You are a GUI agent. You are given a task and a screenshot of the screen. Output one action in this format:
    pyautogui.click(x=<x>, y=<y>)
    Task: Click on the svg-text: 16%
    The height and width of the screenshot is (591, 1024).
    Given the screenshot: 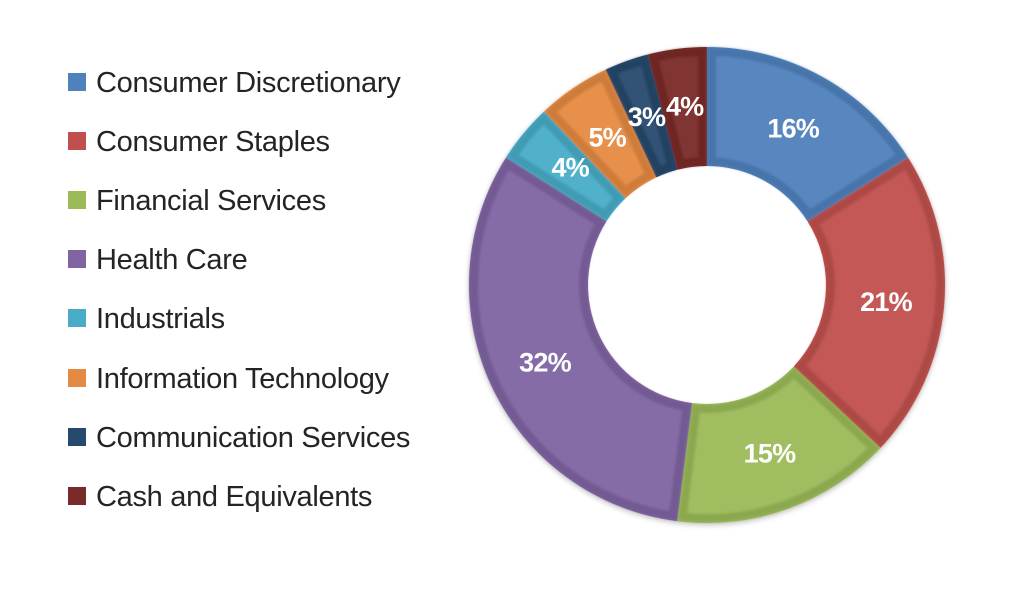 What is the action you would take?
    pyautogui.click(x=793, y=128)
    